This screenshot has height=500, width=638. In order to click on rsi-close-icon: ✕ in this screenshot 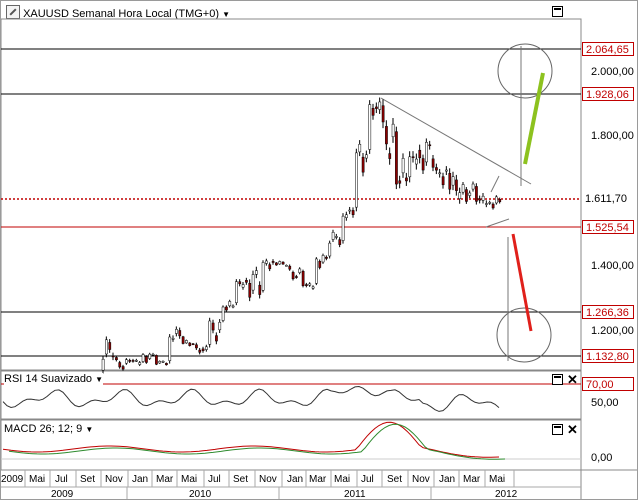, I will do `click(572, 379)`.